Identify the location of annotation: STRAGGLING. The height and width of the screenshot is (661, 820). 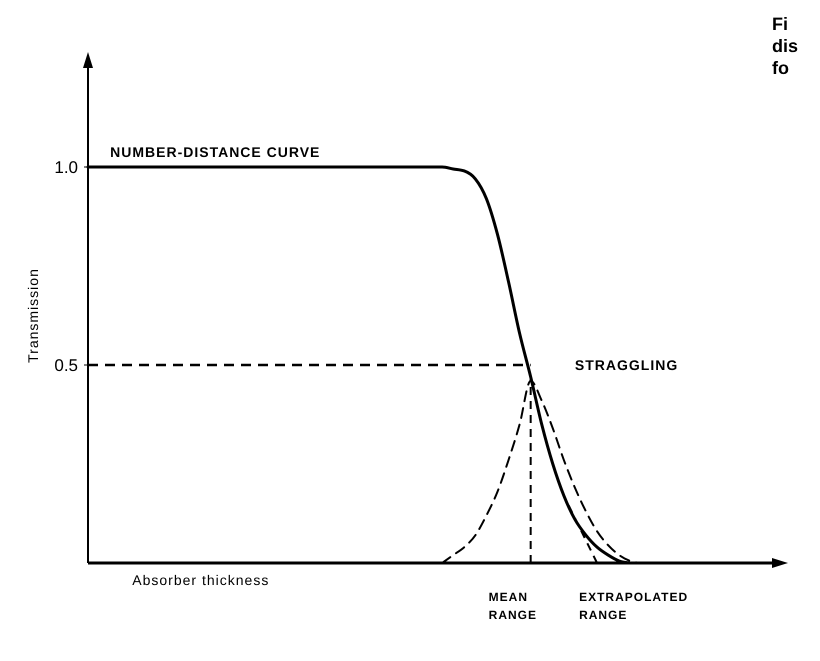
(626, 365).